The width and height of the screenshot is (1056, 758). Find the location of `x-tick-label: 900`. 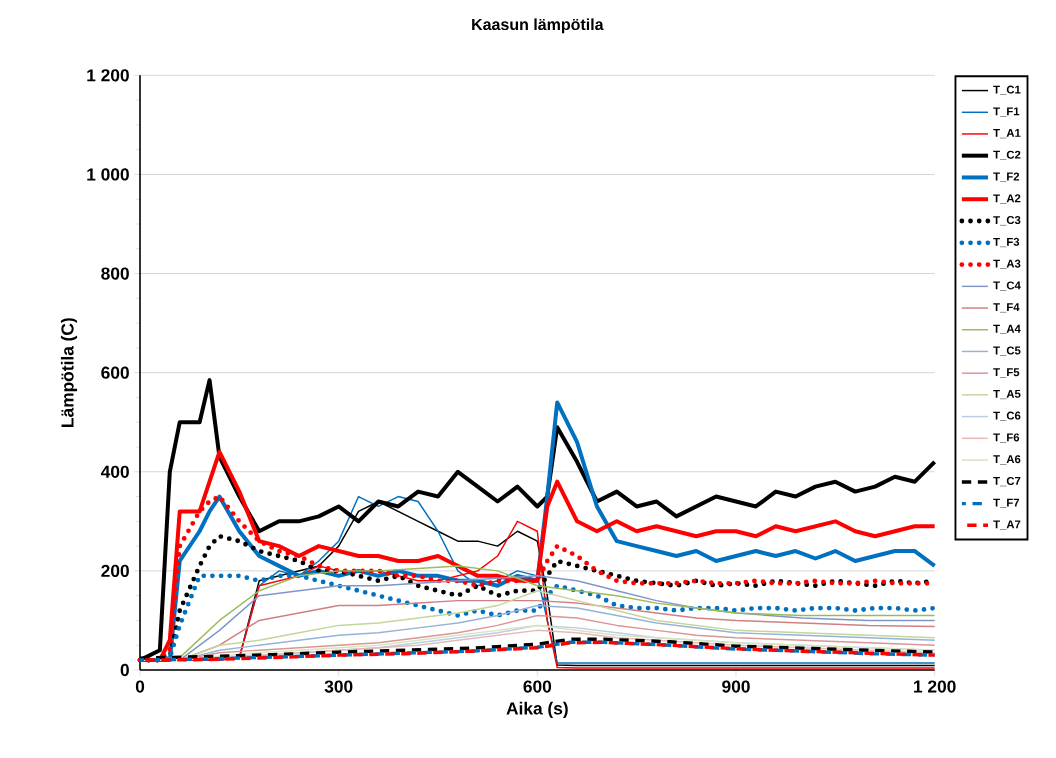

x-tick-label: 900 is located at coordinates (736, 686).